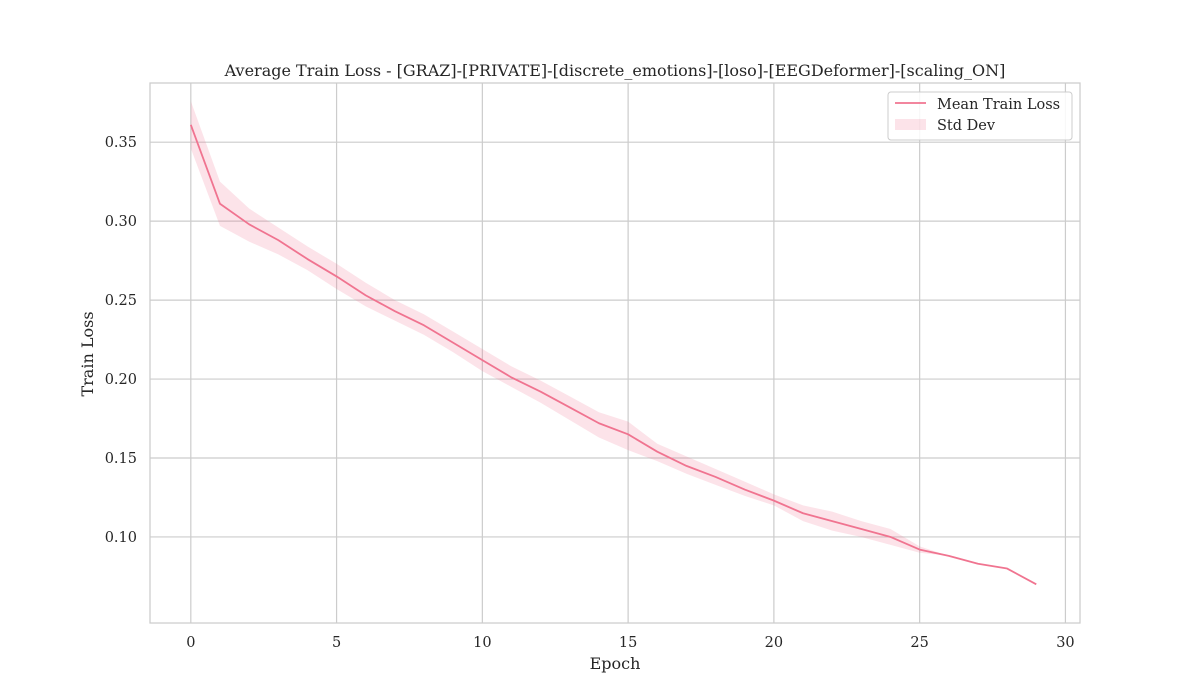 The image size is (1200, 700). I want to click on x-tick-label-0: 0, so click(190, 643).